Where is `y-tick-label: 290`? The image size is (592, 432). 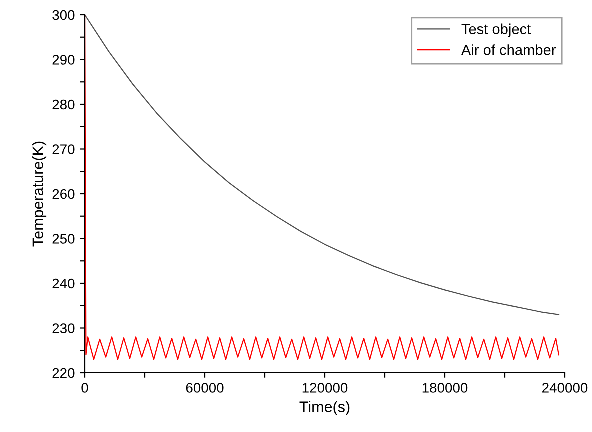 y-tick-label: 290 is located at coordinates (63, 60).